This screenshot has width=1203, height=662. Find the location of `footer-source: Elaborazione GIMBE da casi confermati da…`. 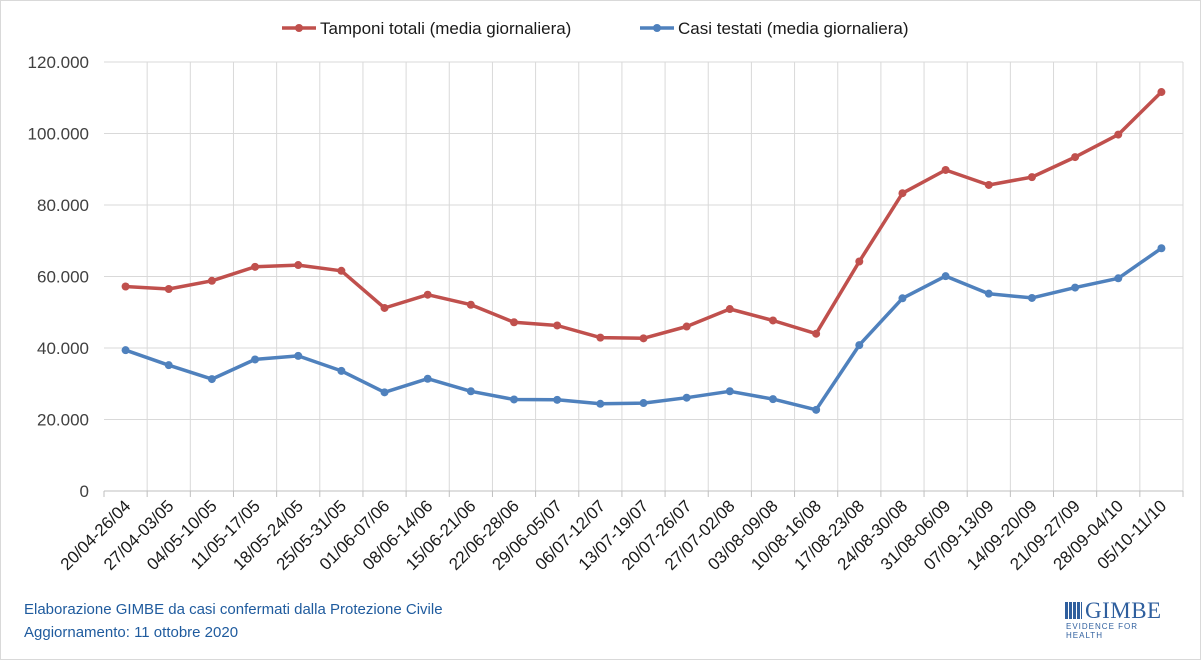

footer-source: Elaborazione GIMBE da casi confermati da… is located at coordinates (233, 609).